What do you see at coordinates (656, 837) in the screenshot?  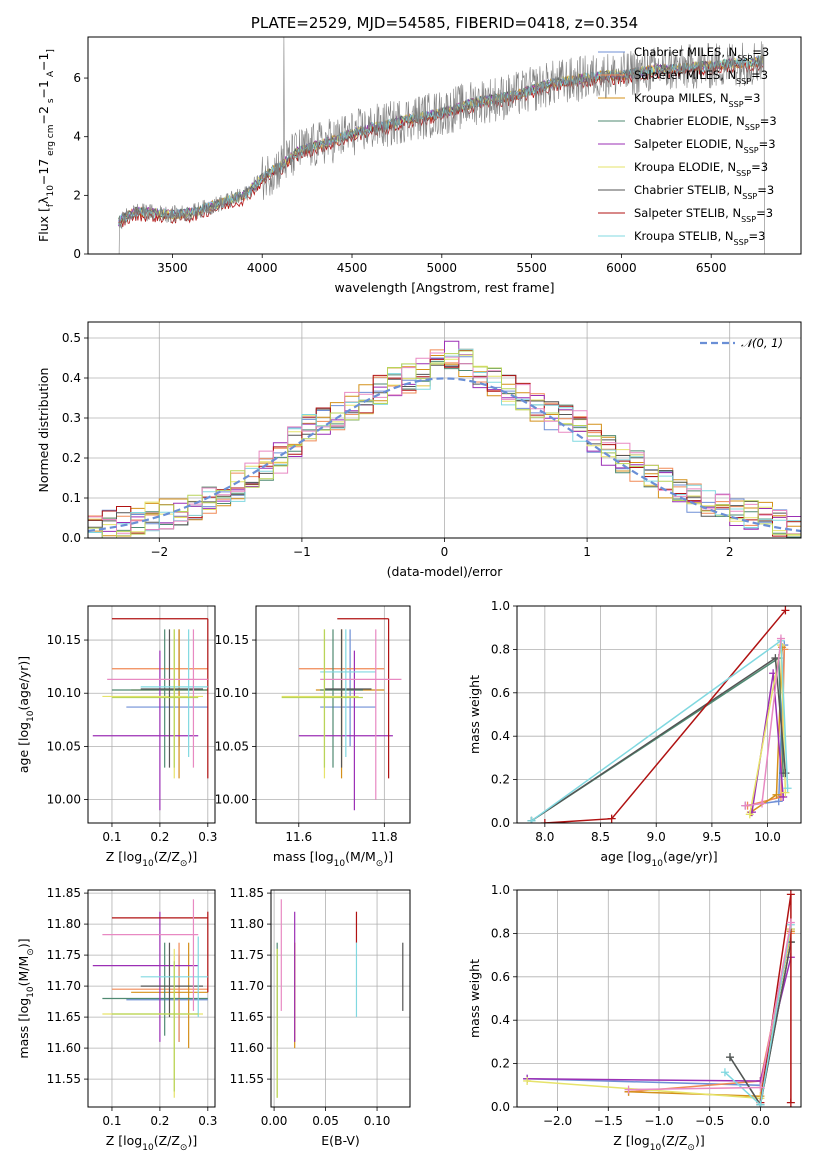 I see `x-tick-label: 9.0` at bounding box center [656, 837].